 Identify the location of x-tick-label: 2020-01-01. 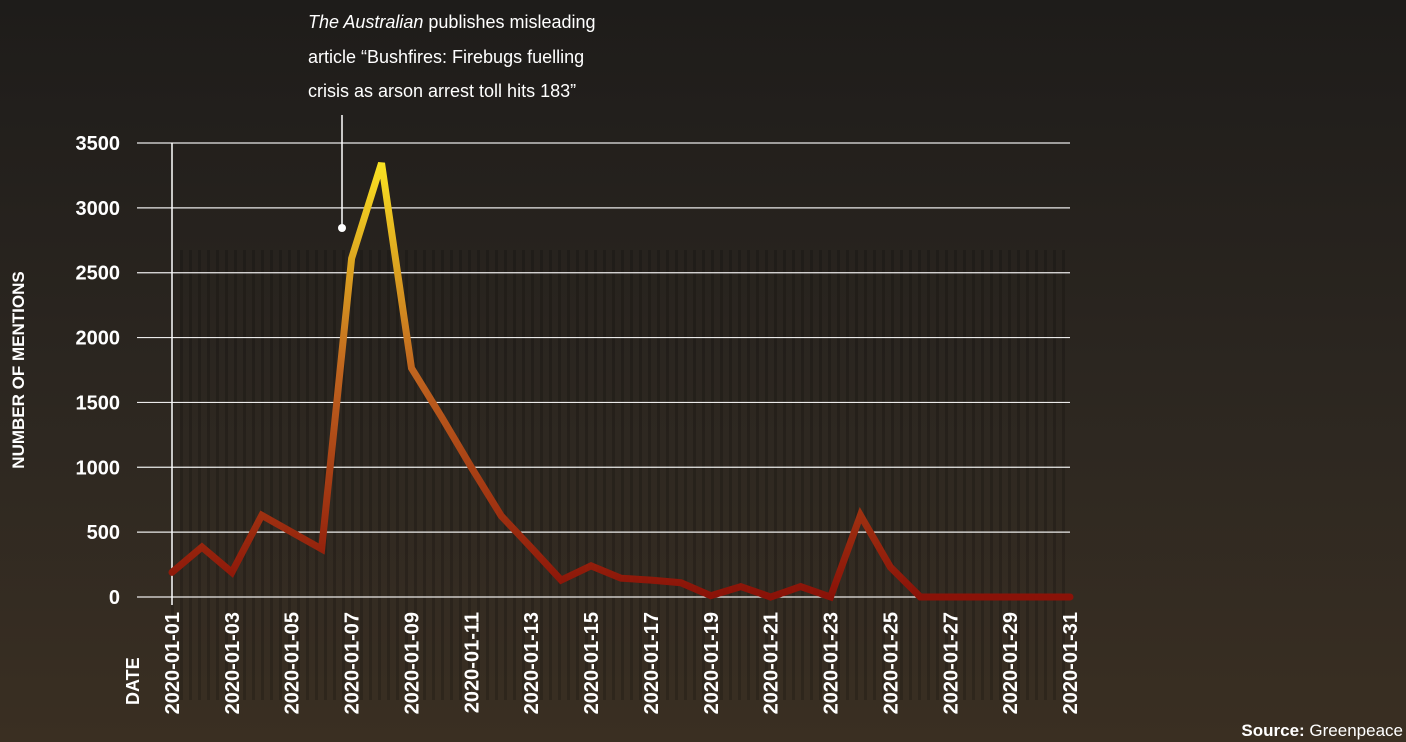
(173, 663).